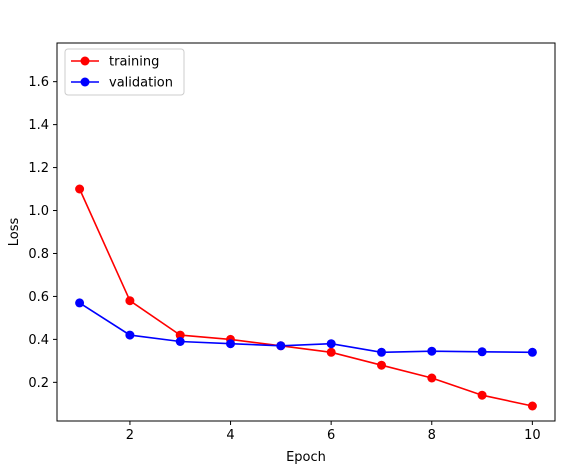 This screenshot has width=583, height=466. Describe the element at coordinates (38, 211) in the screenshot. I see `y-tick-label: 1.0` at that location.